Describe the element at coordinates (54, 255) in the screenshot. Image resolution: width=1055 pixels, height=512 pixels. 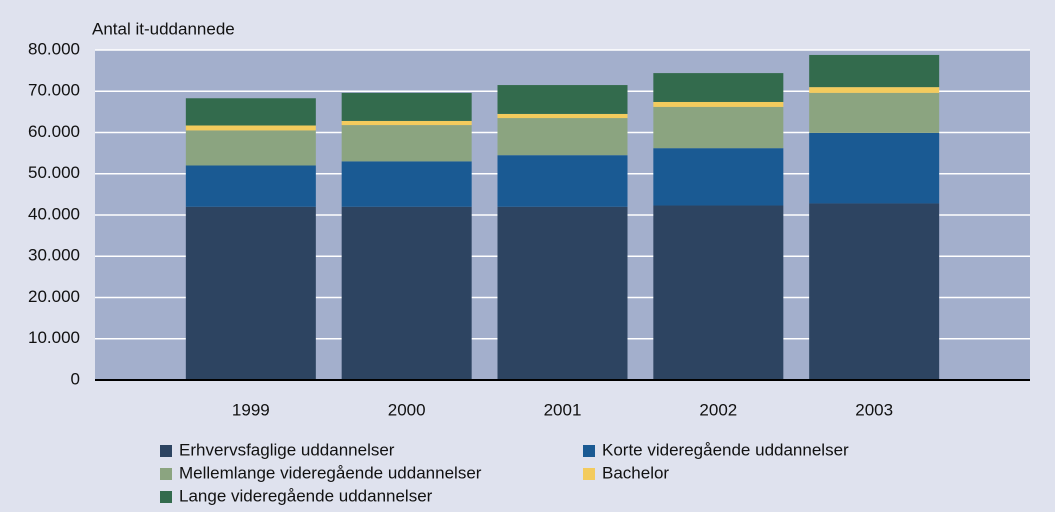
I see `y-tick-label: 30.000` at that location.